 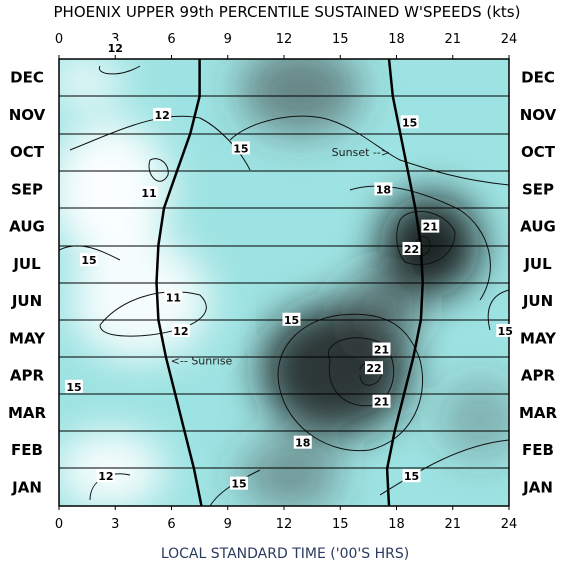 I want to click on month-label-left-nov: NOV, so click(x=27, y=115).